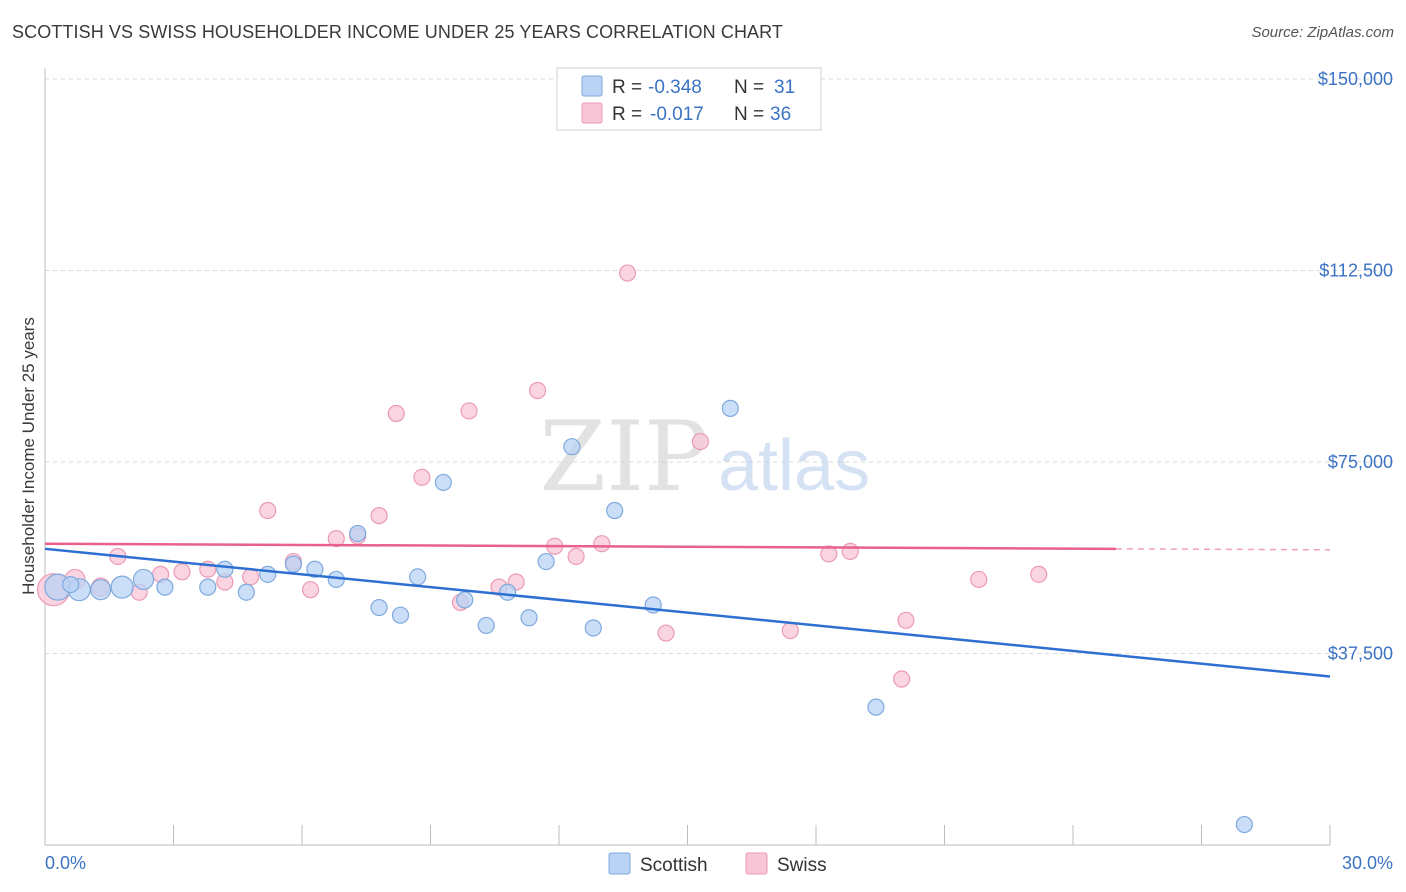 This screenshot has width=1406, height=892. Describe the element at coordinates (592, 113) in the screenshot. I see `legend-swatch-swiss` at that location.